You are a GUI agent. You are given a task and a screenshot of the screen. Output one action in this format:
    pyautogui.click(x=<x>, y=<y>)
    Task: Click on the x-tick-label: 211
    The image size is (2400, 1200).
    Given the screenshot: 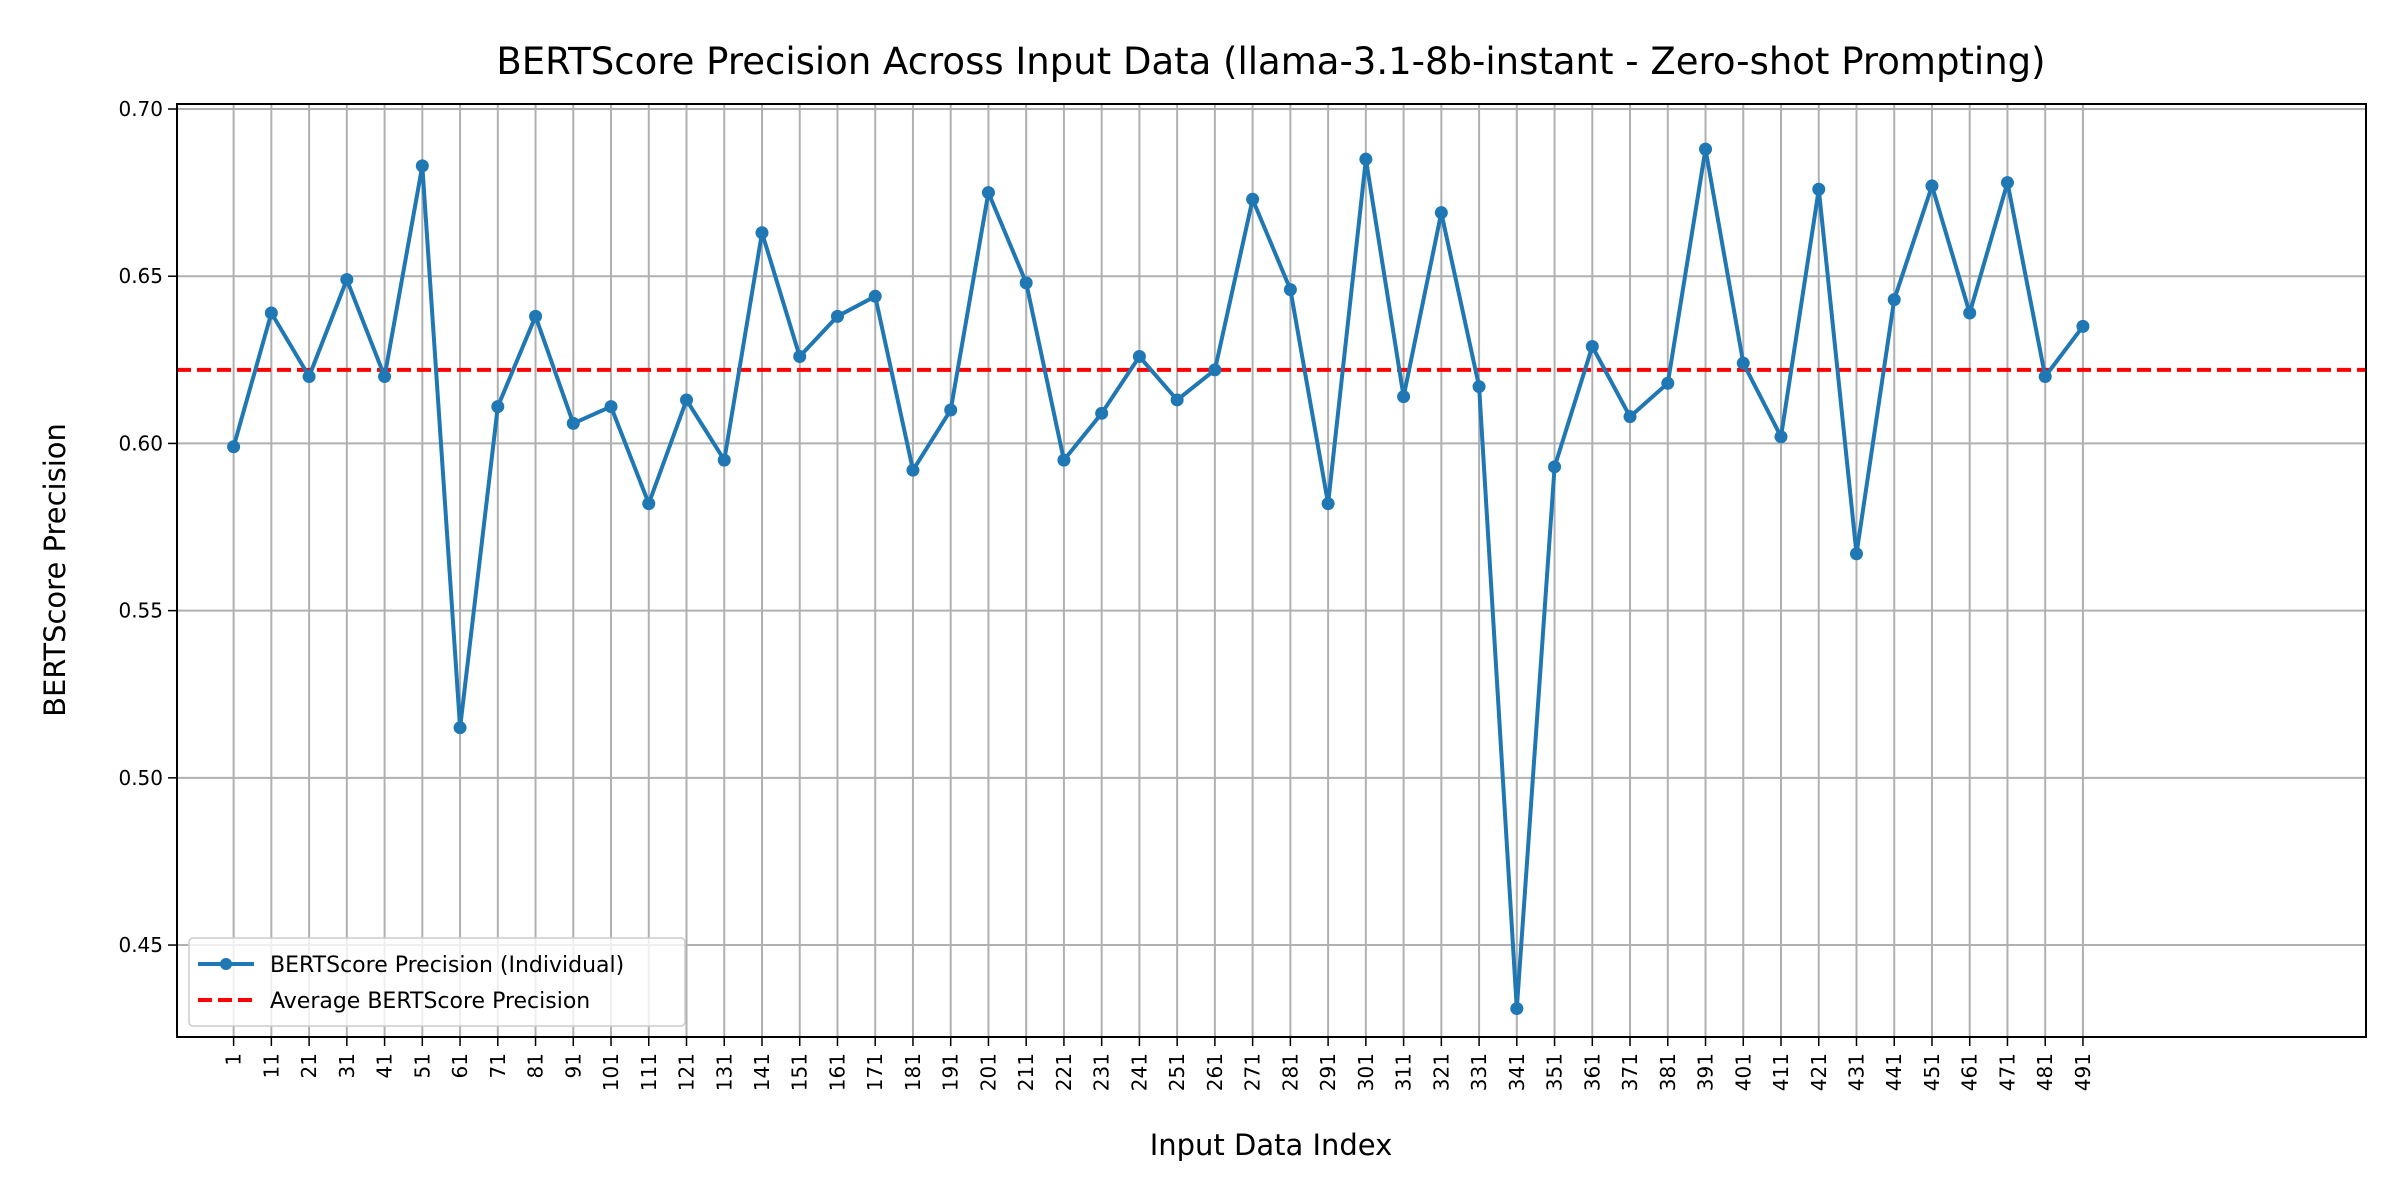 What is the action you would take?
    pyautogui.click(x=1026, y=1072)
    